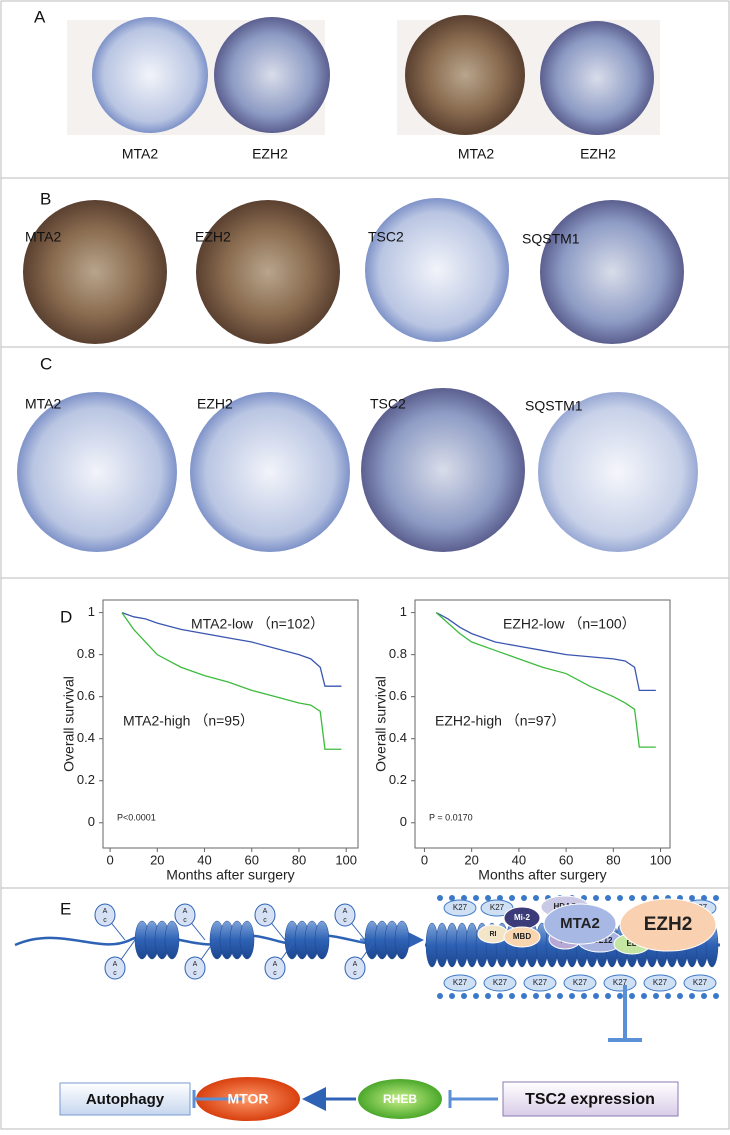 The height and width of the screenshot is (1135, 730). I want to click on y-tick-label: 0.4, so click(398, 737).